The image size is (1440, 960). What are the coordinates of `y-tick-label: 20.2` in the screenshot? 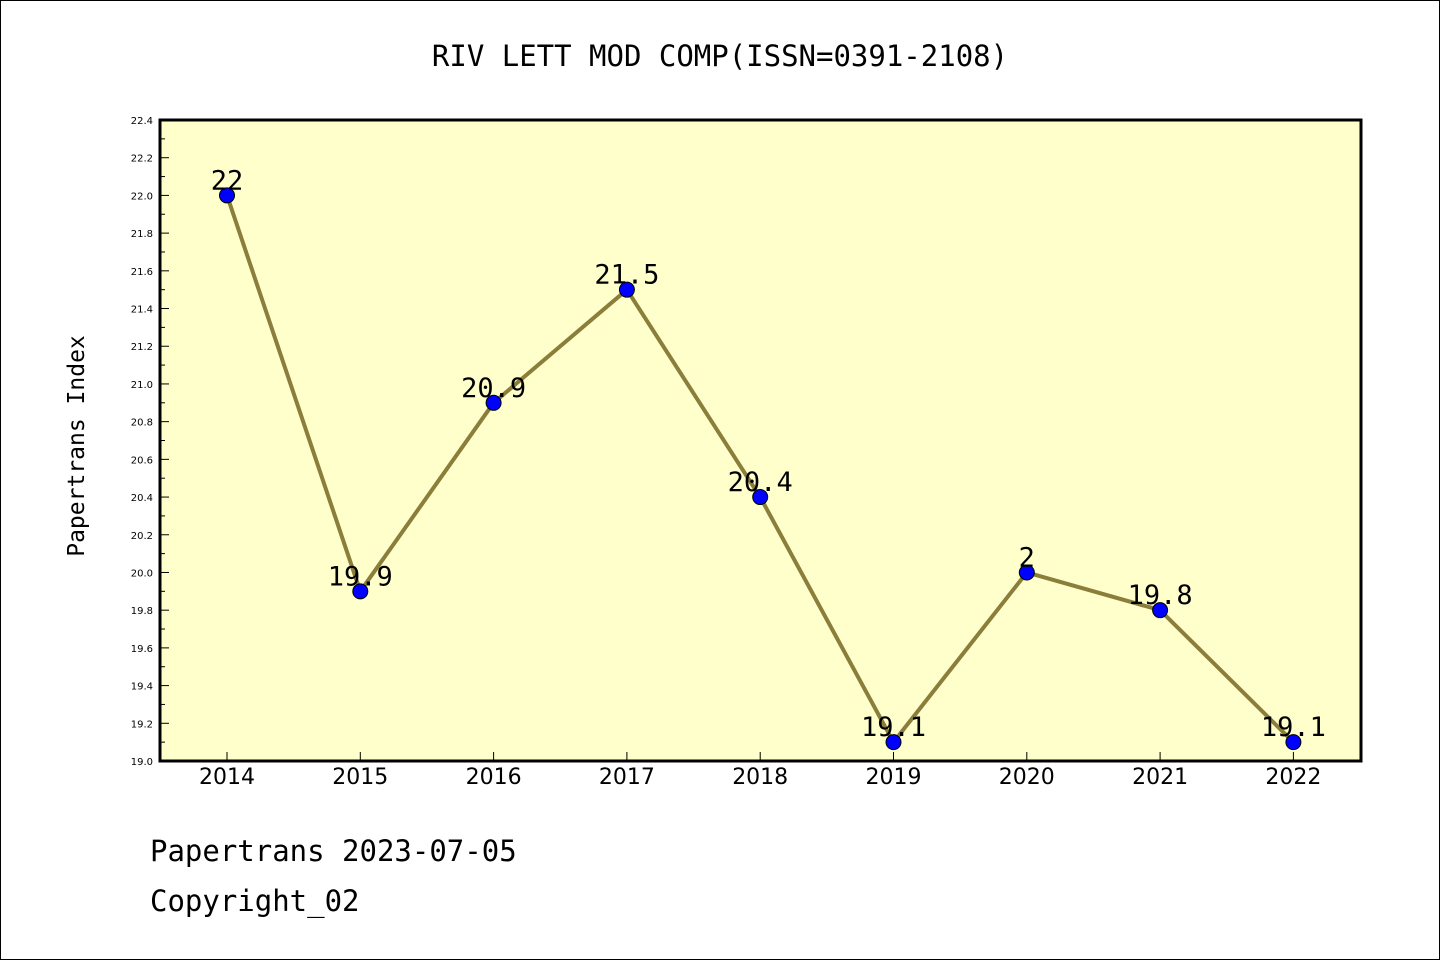 It's located at (142, 536).